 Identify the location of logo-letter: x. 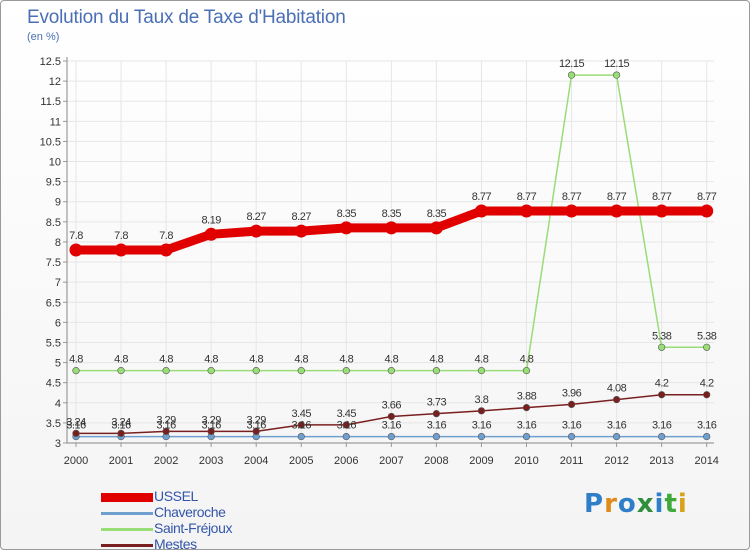
(645, 504).